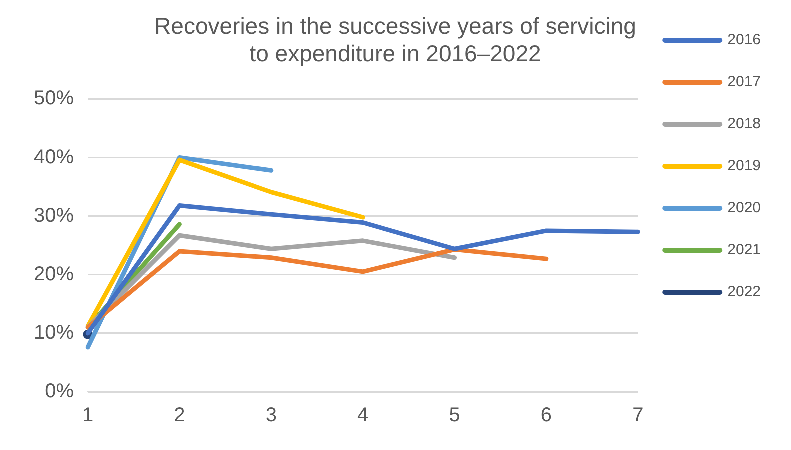 The height and width of the screenshot is (450, 791). What do you see at coordinates (396, 53) in the screenshot?
I see `text: to expenditure in 2016–2022` at bounding box center [396, 53].